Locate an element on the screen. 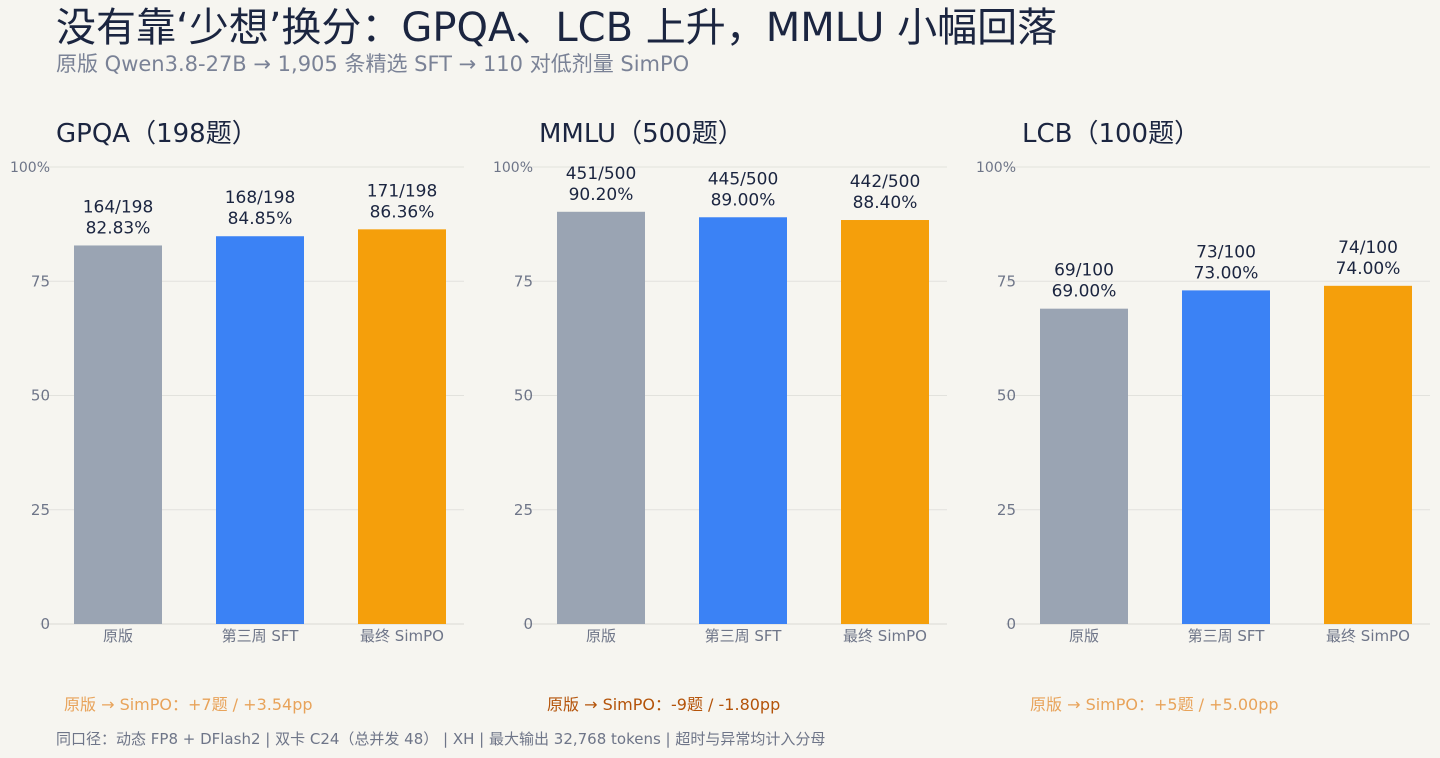 The image size is (1440, 758). mmlu-data-label: 445/500 is located at coordinates (743, 179).